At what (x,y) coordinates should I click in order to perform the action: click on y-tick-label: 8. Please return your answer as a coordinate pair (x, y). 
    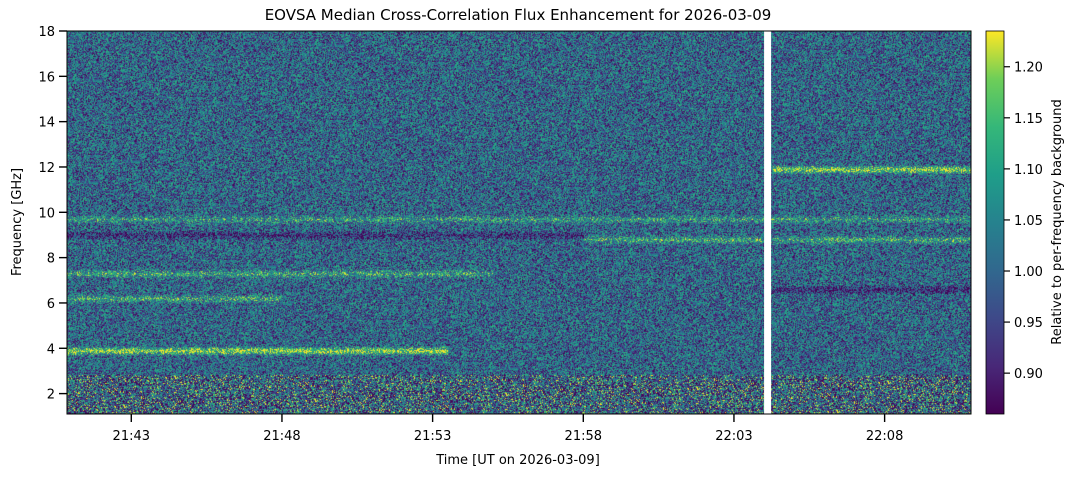
    Looking at the image, I should click on (51, 259).